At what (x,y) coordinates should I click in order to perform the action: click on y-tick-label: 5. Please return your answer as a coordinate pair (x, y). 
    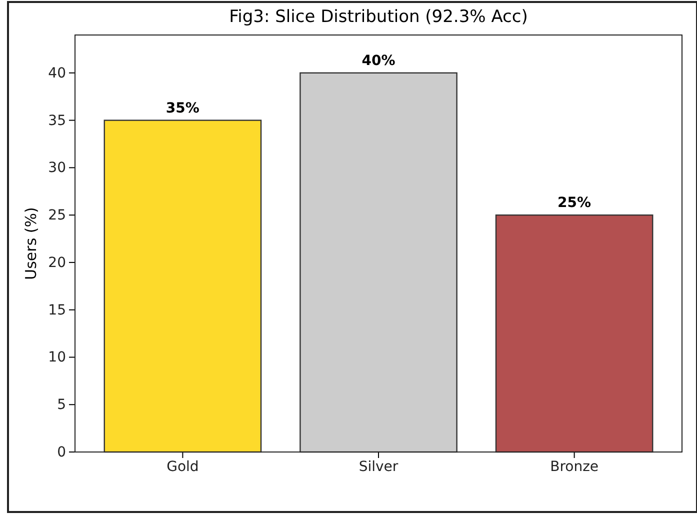
    Looking at the image, I should click on (61, 405).